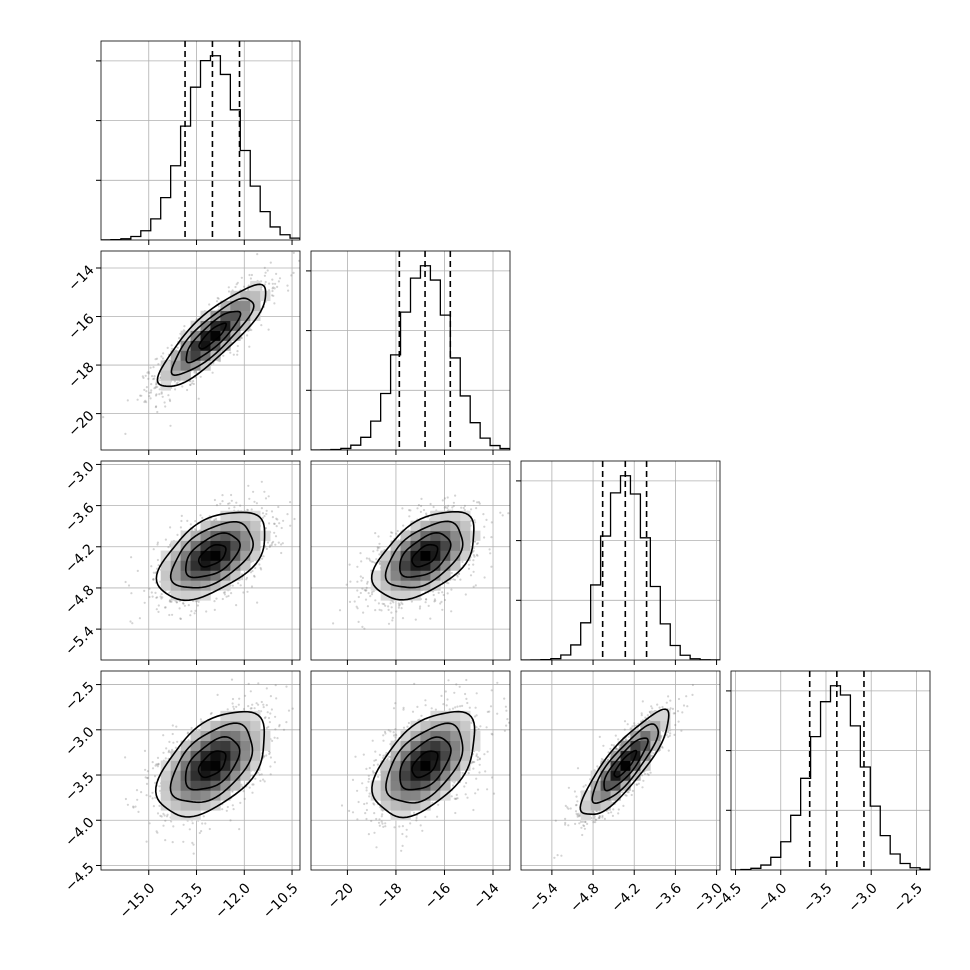 Image resolution: width=970 pixels, height=970 pixels. I want to click on y-tick-label: −3.5, so click(79, 786).